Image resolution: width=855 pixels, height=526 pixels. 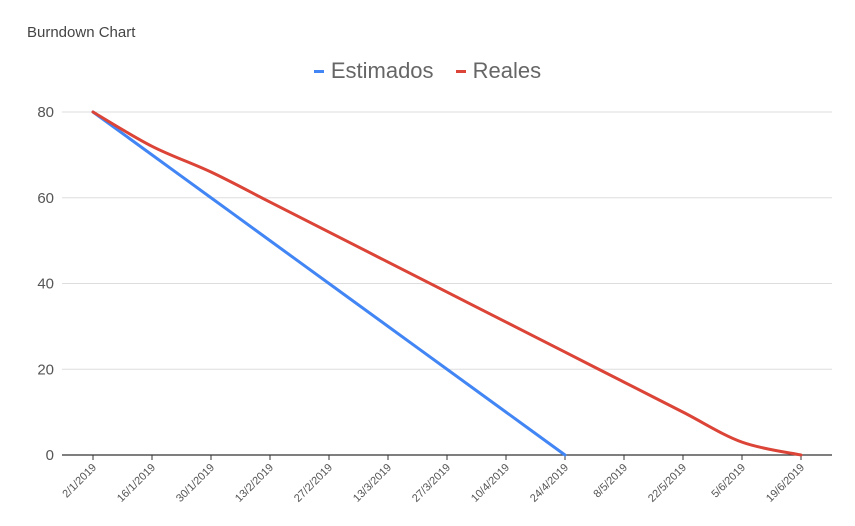 I want to click on x-tick-label-27-2-2019: 27/2/2019, so click(x=313, y=483).